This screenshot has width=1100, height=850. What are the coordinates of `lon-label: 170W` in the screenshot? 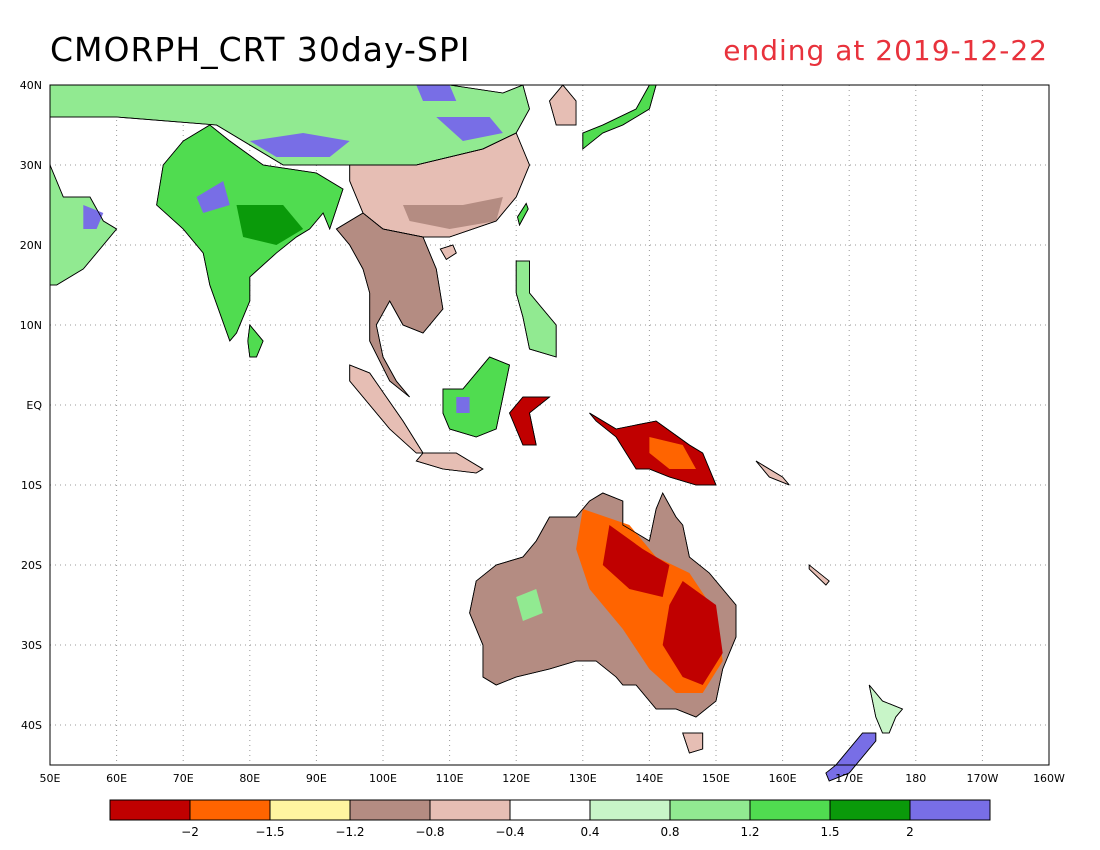 It's located at (982, 778).